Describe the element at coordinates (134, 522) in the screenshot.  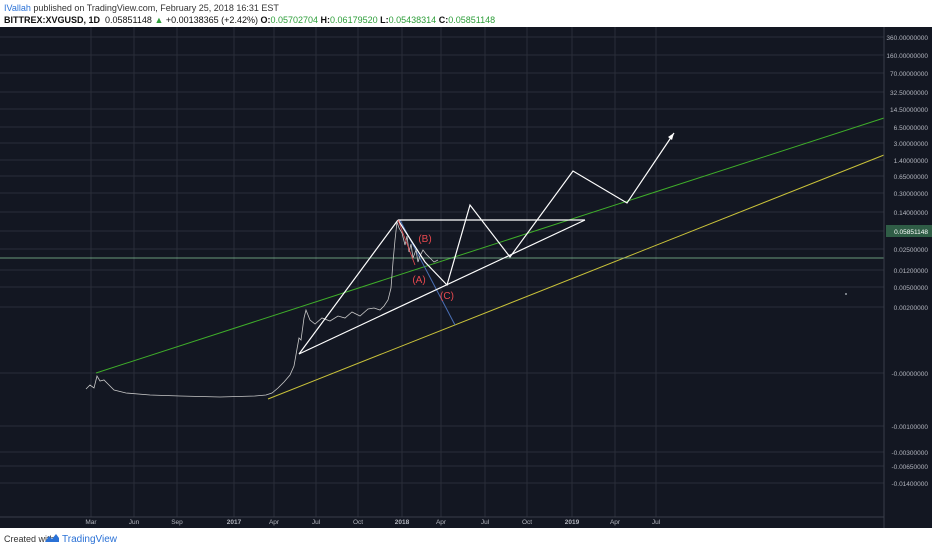
I see `x-tick-label: Jun` at that location.